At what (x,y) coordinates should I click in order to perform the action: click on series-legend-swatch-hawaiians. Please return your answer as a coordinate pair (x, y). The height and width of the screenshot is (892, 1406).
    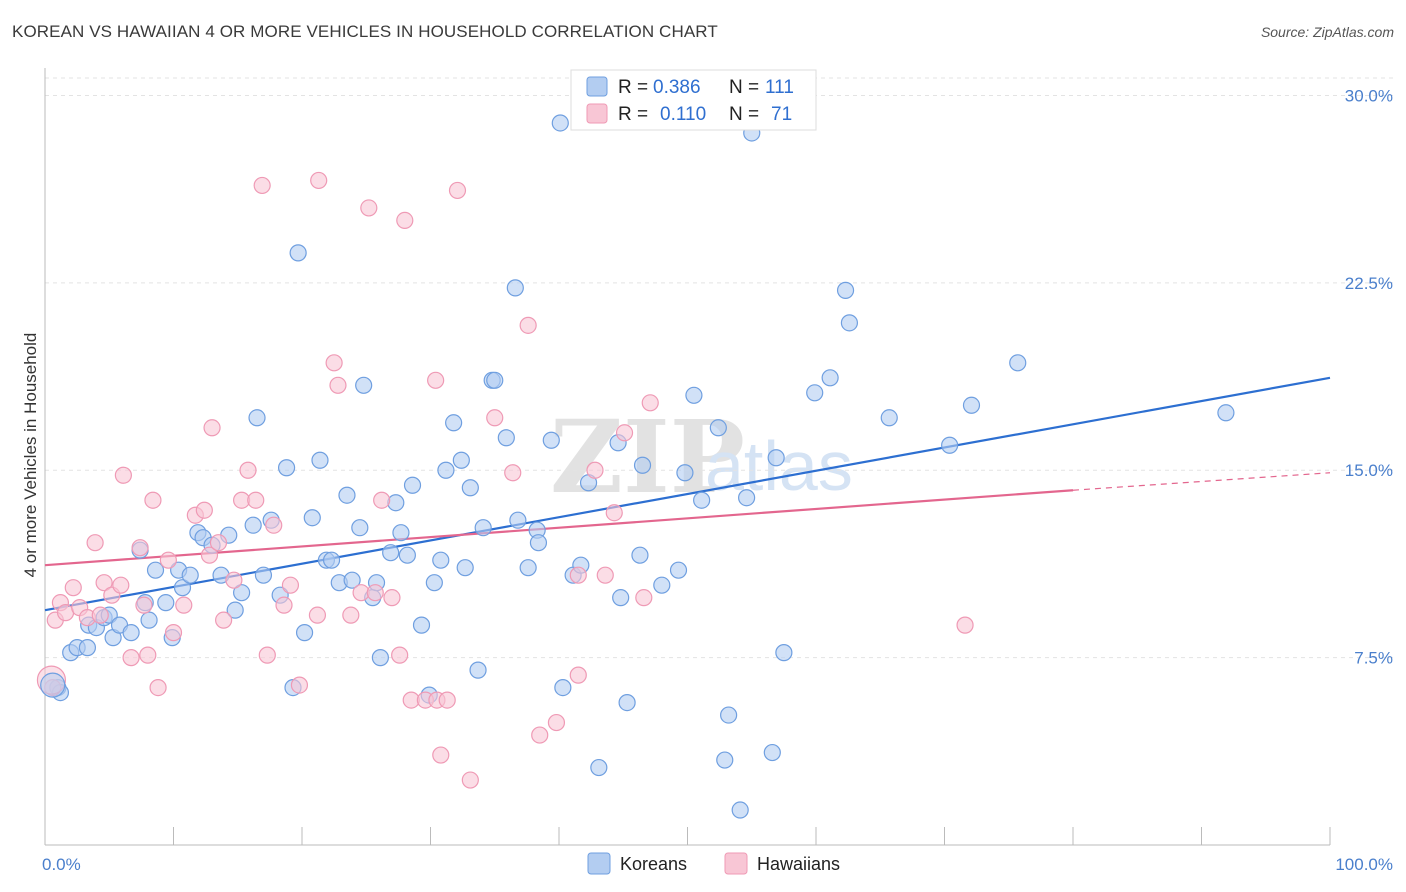
    Looking at the image, I should click on (736, 863).